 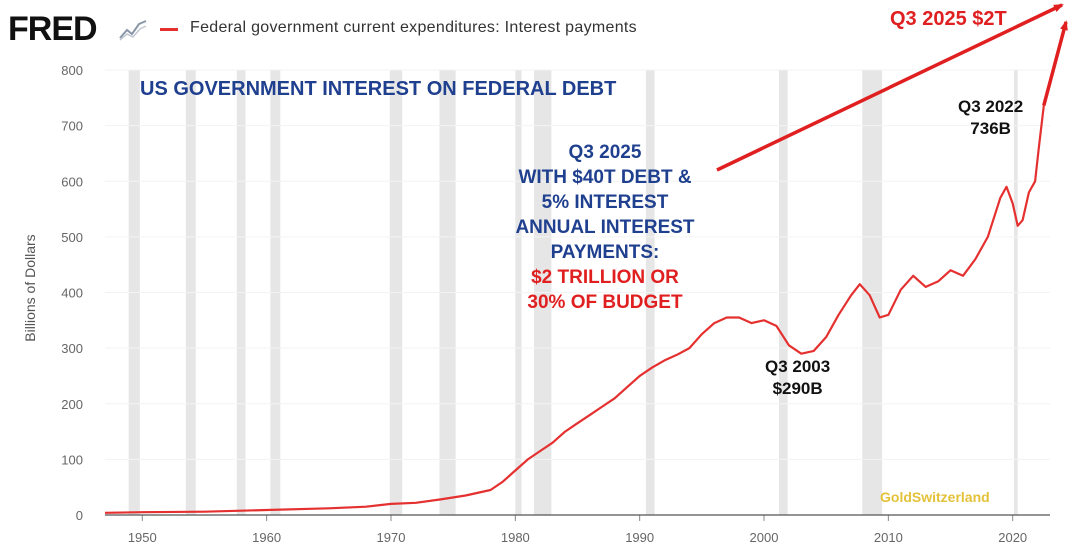 I want to click on y-tick-label: 700, so click(x=72, y=126).